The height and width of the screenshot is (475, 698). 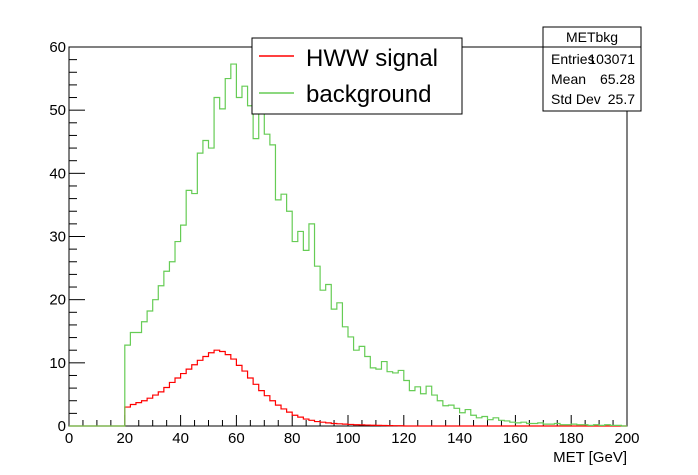 I want to click on stats-entries-label: Entries, so click(x=573, y=59).